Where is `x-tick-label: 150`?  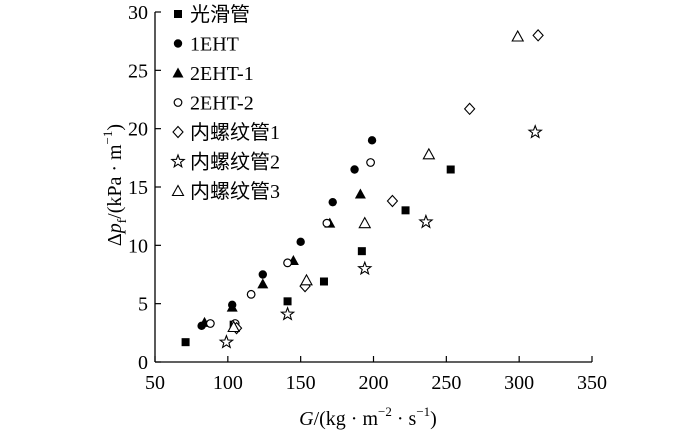 x-tick-label: 150 is located at coordinates (301, 383).